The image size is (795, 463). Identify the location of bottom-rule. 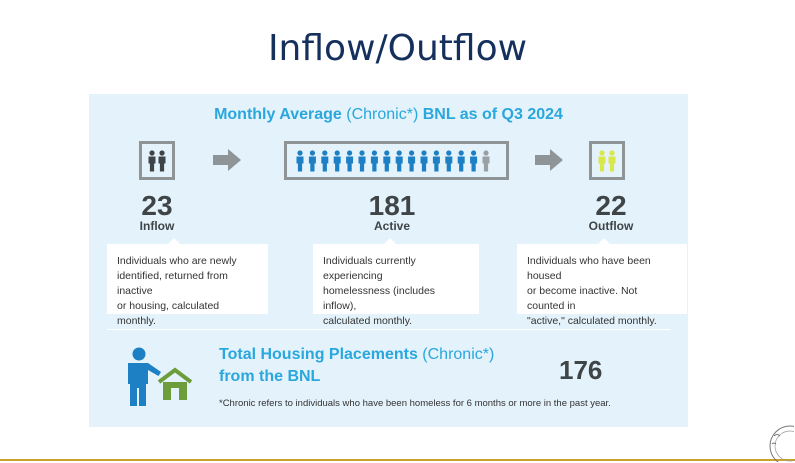
(397, 460).